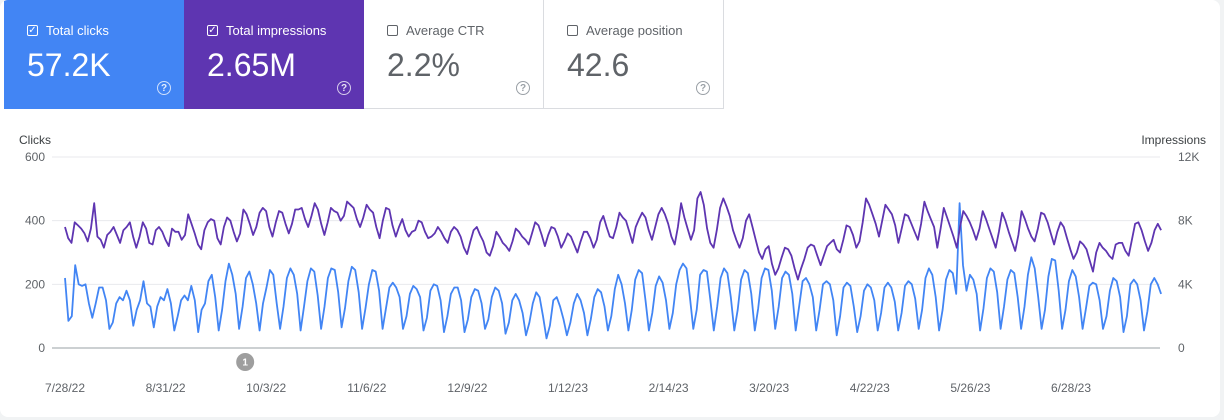 The image size is (1224, 420). What do you see at coordinates (77, 30) in the screenshot?
I see `total-clicks-label: Total clicks` at bounding box center [77, 30].